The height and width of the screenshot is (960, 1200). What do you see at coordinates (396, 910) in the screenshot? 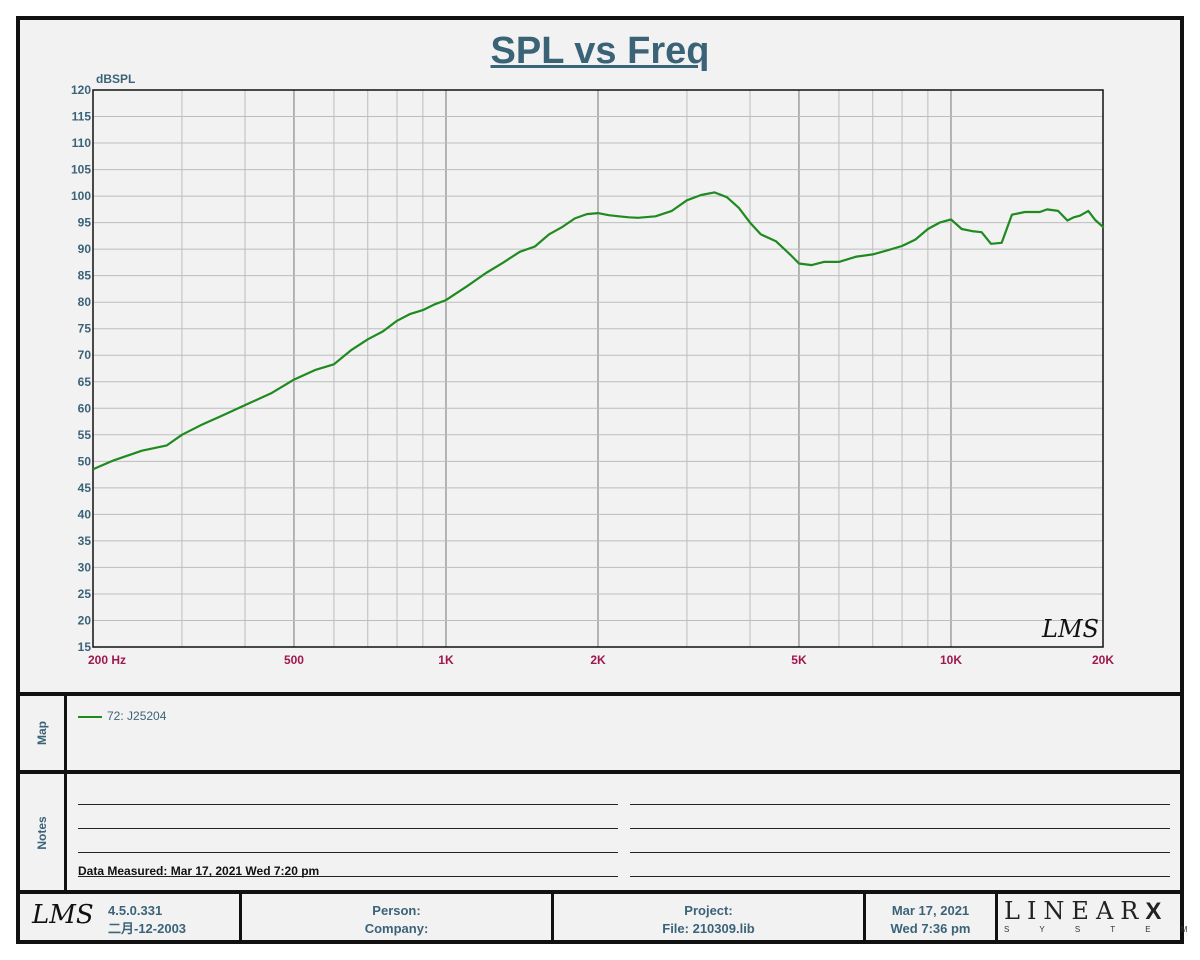
I see `person-label: Person:` at bounding box center [396, 910].